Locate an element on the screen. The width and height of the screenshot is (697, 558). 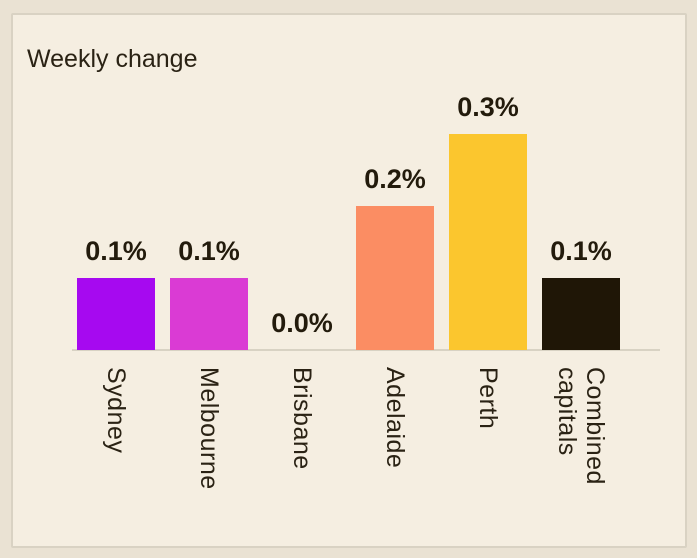
bar-combined-capitals is located at coordinates (581, 314).